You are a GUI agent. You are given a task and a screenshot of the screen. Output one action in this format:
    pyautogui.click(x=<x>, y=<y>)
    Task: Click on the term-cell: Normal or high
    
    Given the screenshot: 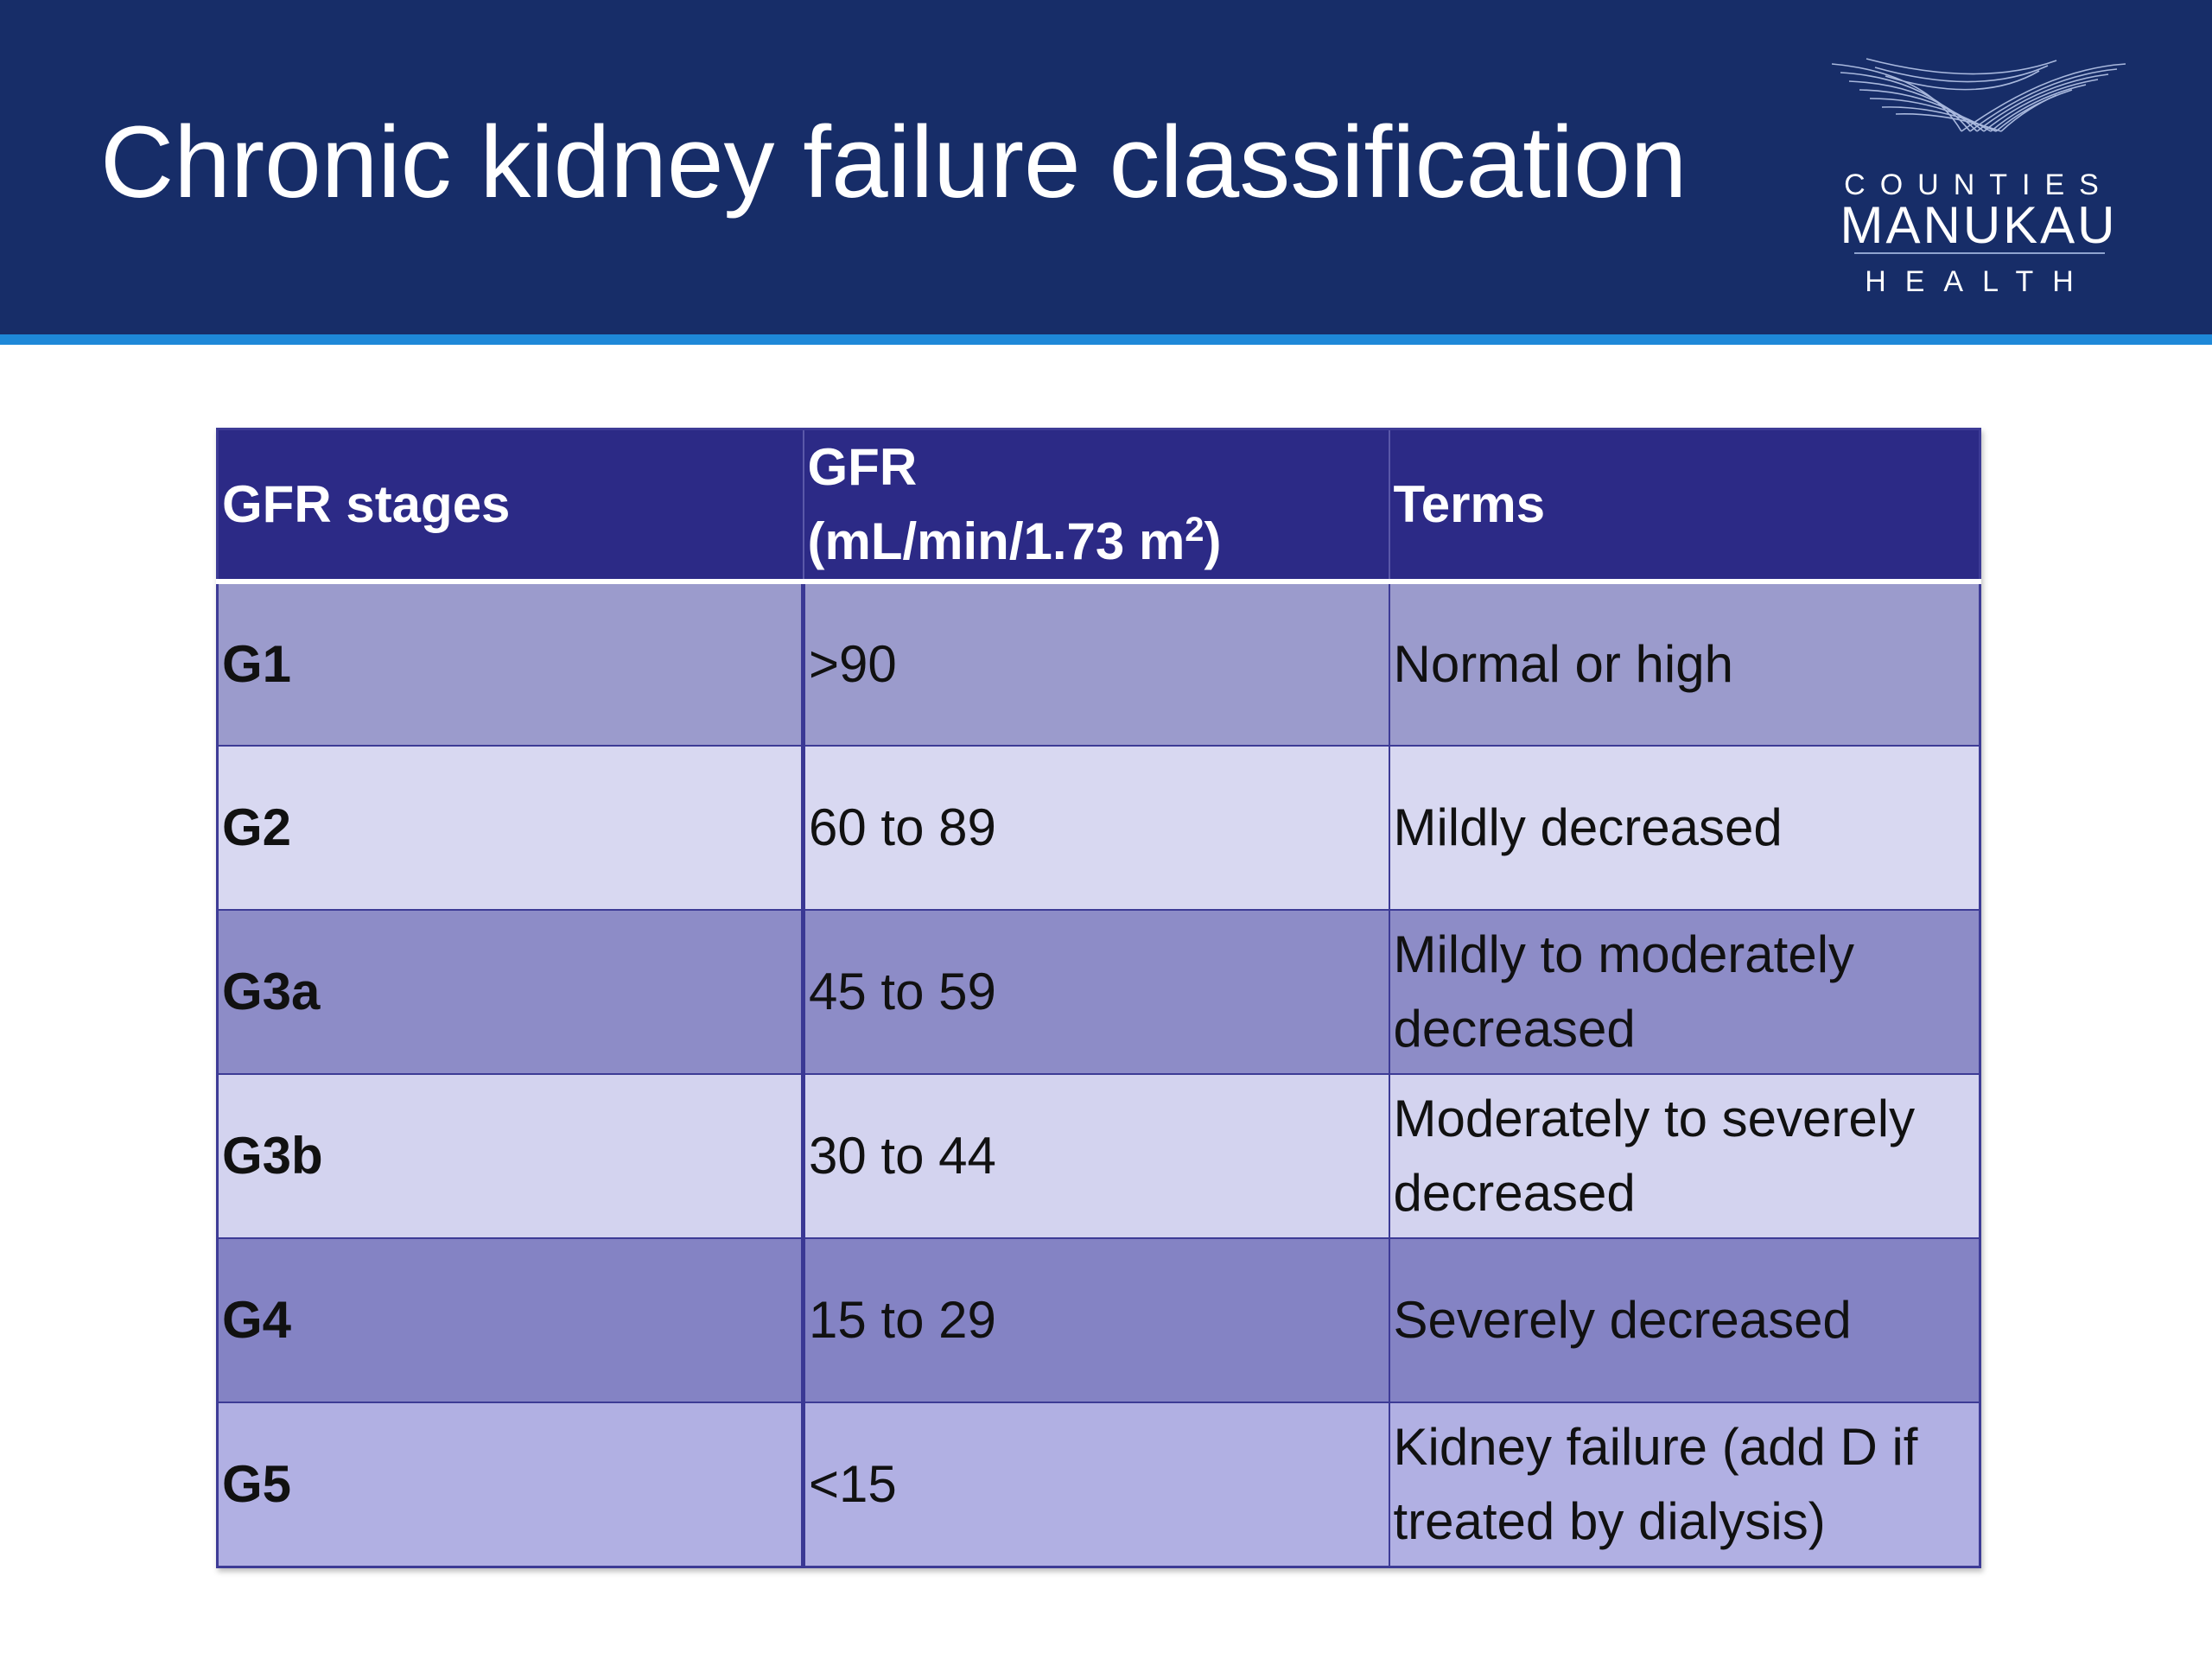 What is the action you would take?
    pyautogui.click(x=1684, y=663)
    